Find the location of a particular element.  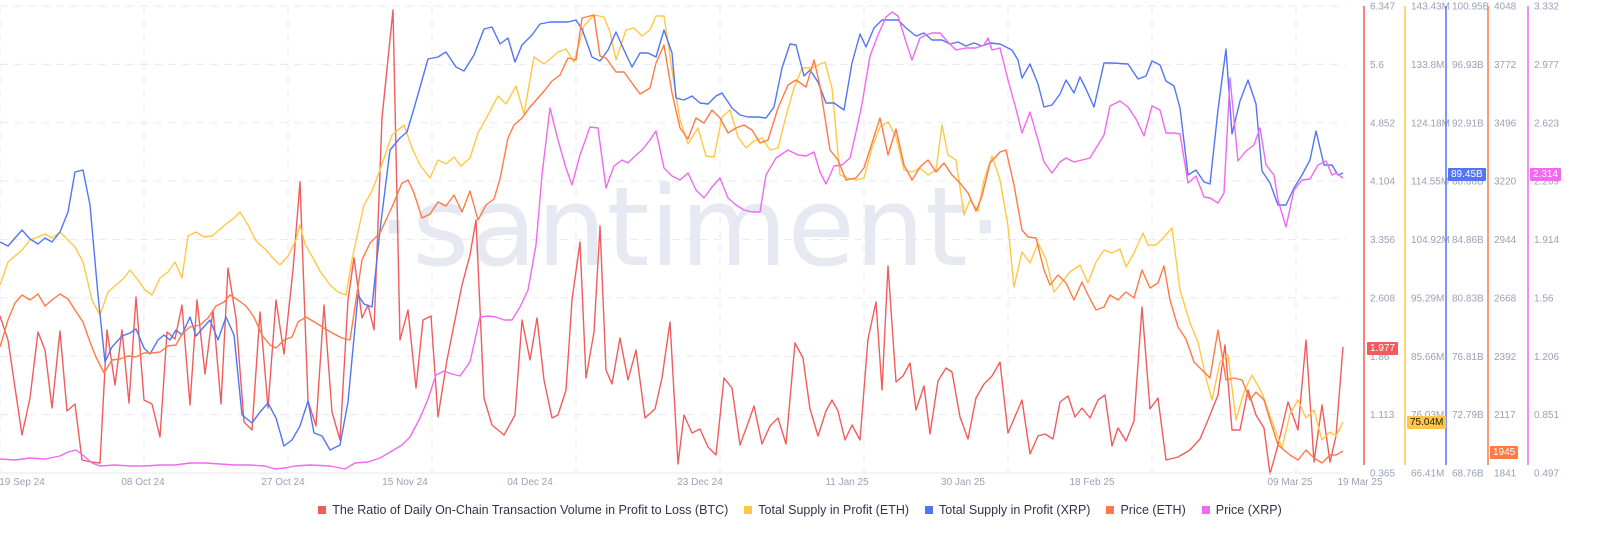

y-tick-label: 2.269 is located at coordinates (1546, 182).